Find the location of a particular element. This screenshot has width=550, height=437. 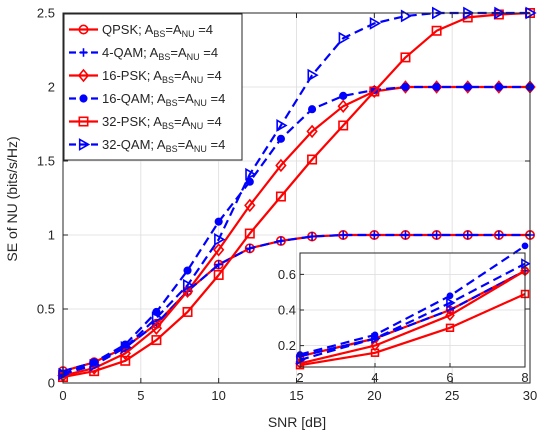

inset-series-4-line is located at coordinates (412, 300).